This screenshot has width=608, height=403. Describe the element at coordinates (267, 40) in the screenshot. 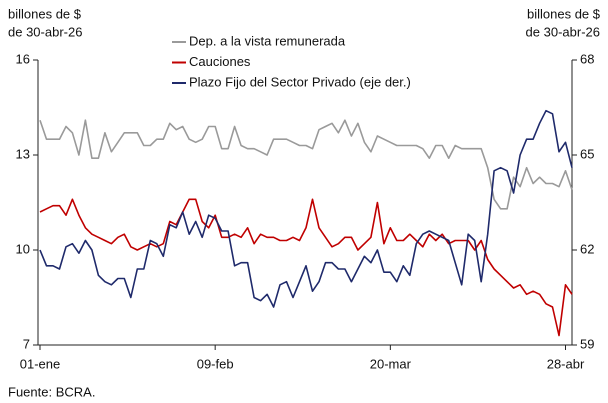

I see `legend-label: Dep. a la vista remunerada` at that location.